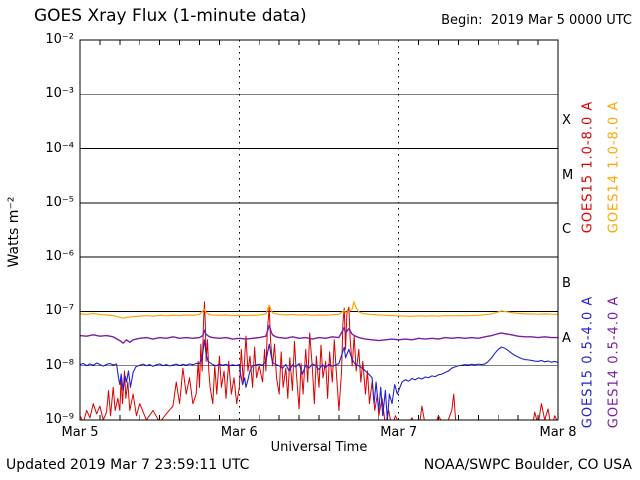 The image size is (640, 480). Describe the element at coordinates (14, 232) in the screenshot. I see `y-axis-label: Watts m⁻²` at that location.